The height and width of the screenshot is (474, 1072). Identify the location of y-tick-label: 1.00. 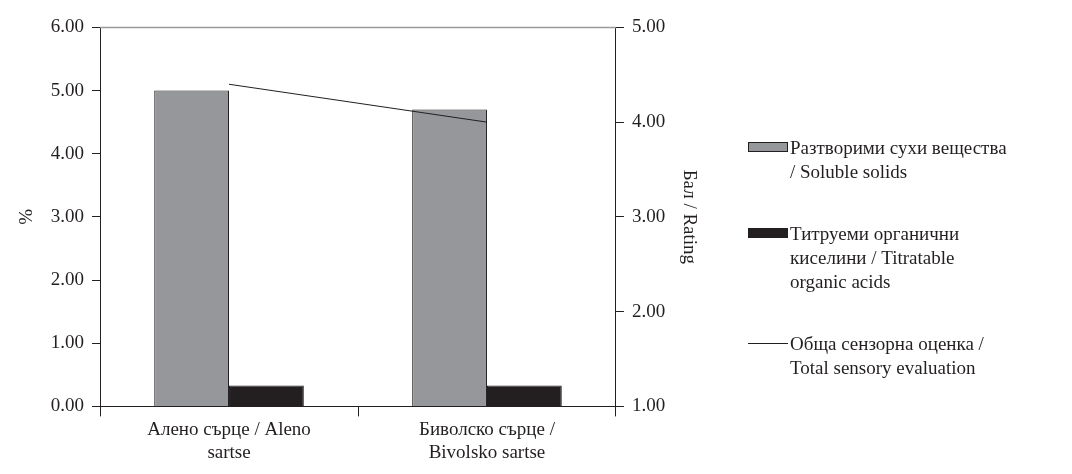
(67, 342).